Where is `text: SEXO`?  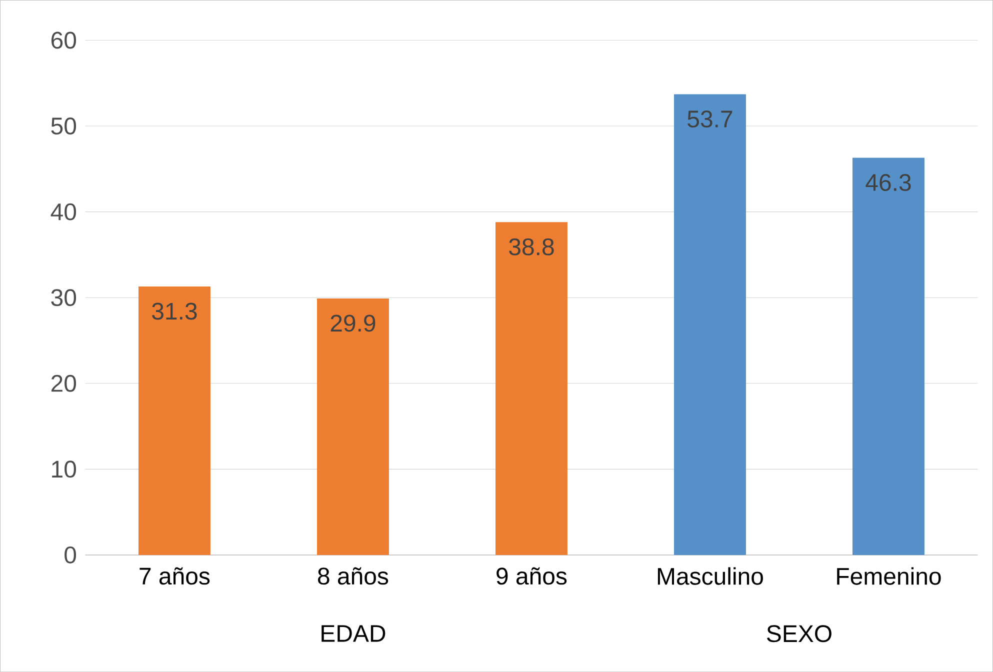 text: SEXO is located at coordinates (799, 633).